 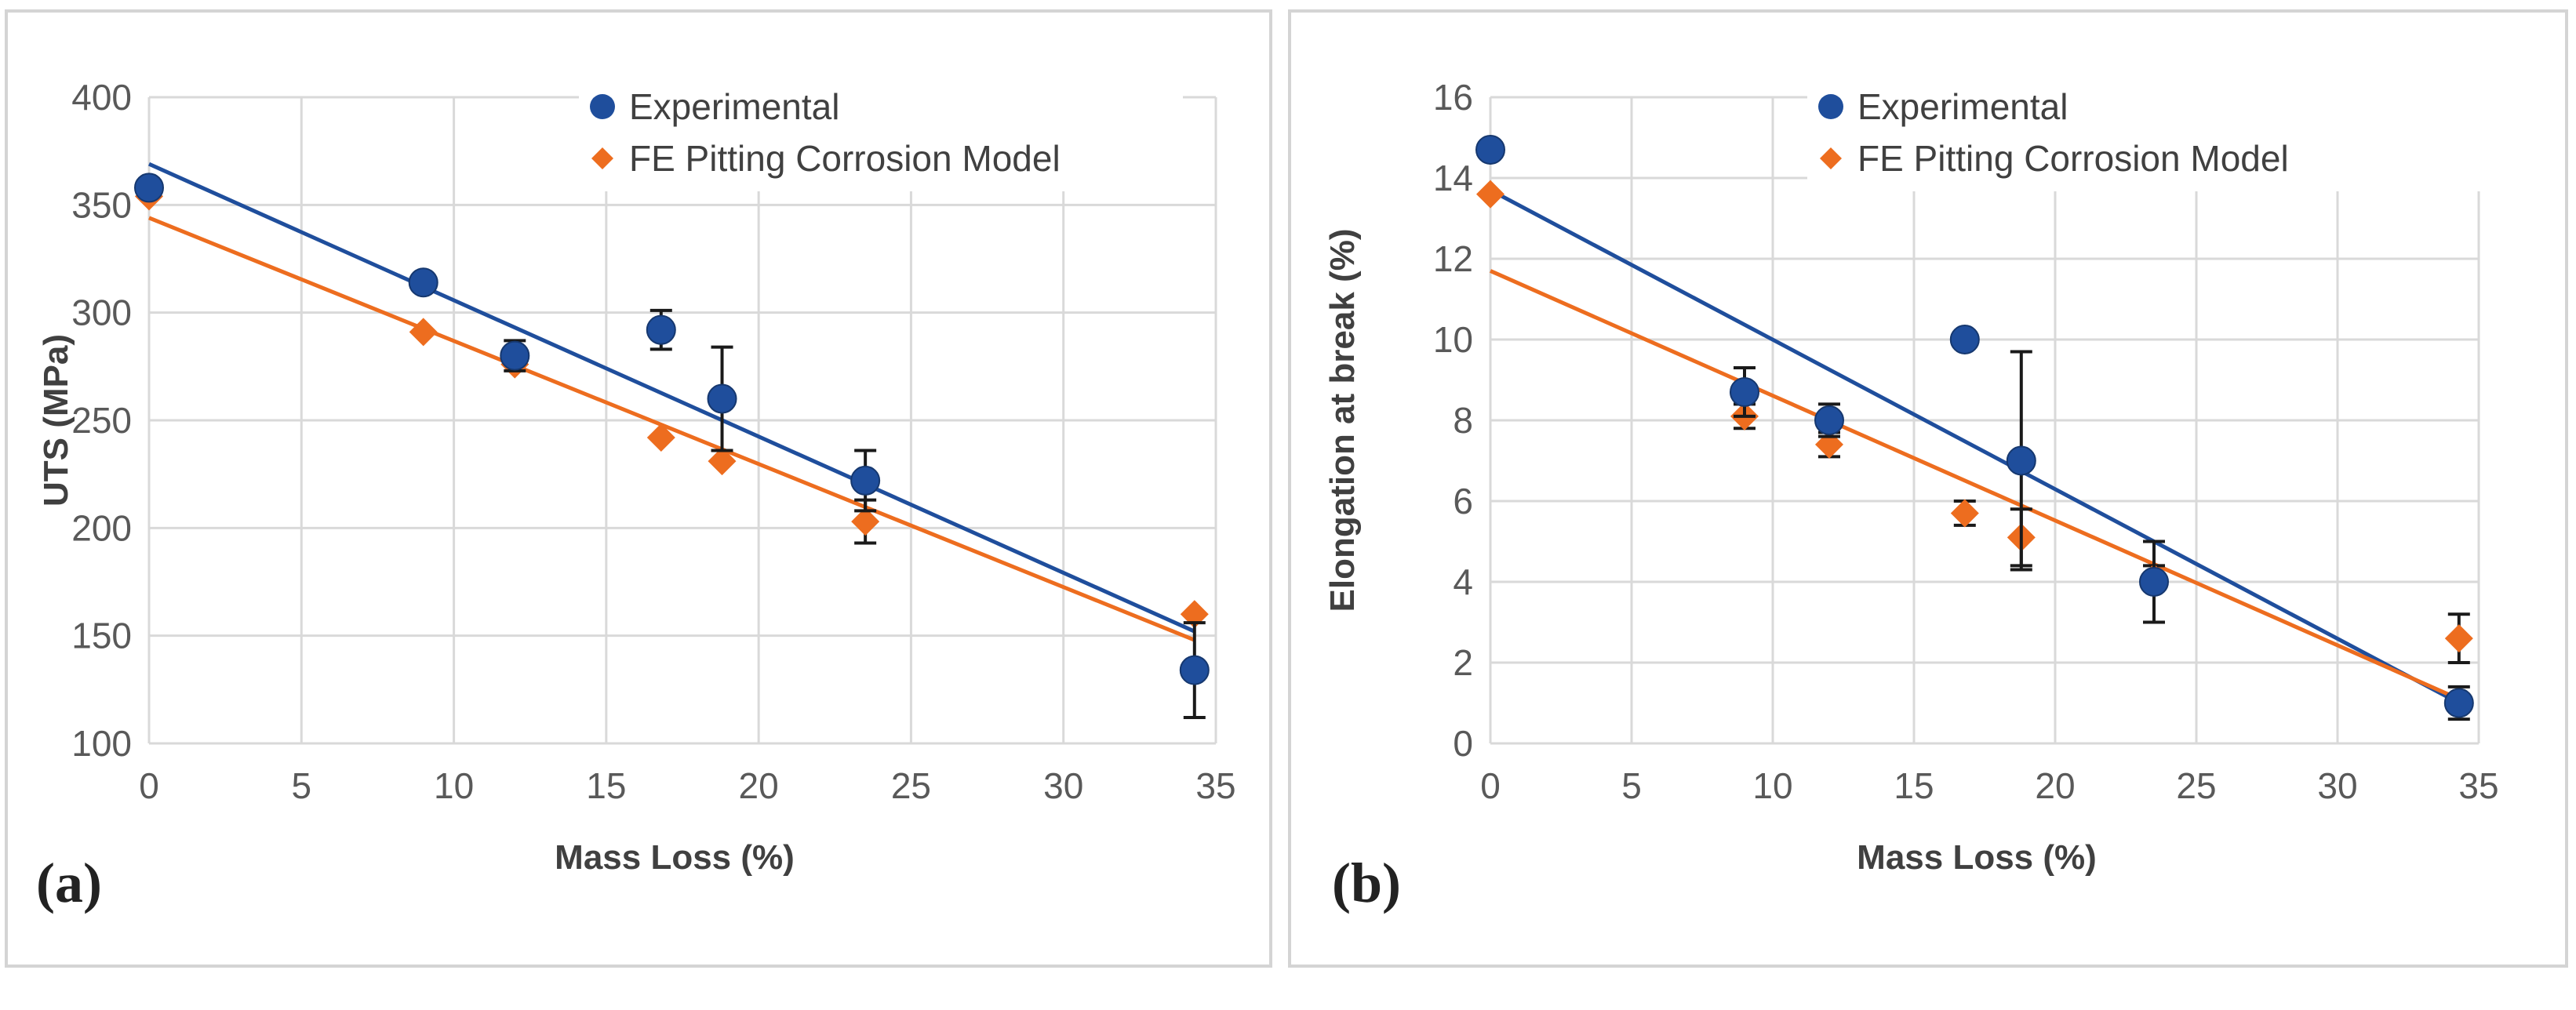 I want to click on y-tick-label: 8, so click(x=1463, y=421).